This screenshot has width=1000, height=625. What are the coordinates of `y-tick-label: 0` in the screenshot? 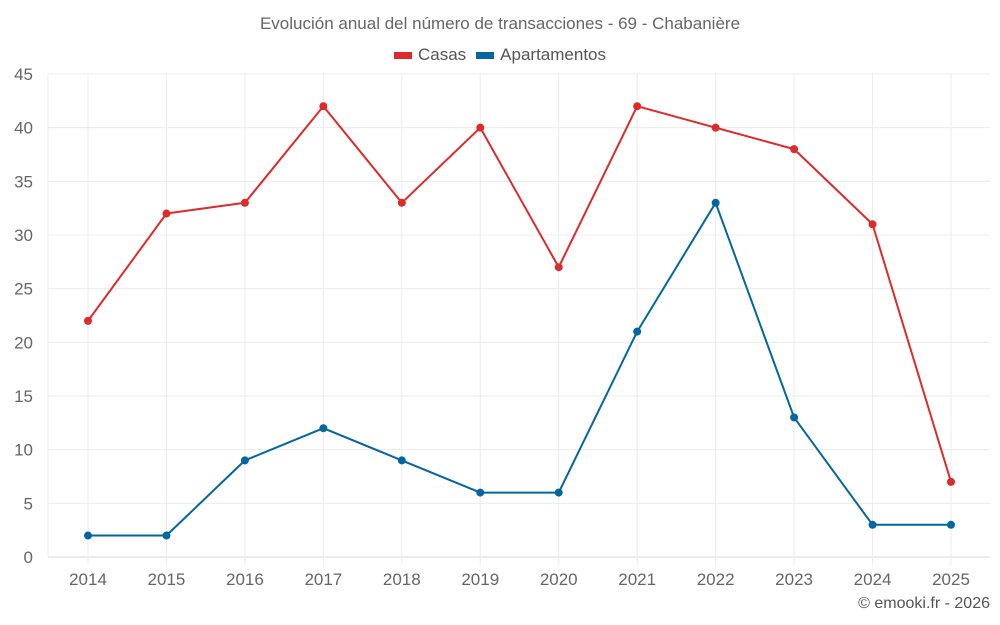 It's located at (28, 557).